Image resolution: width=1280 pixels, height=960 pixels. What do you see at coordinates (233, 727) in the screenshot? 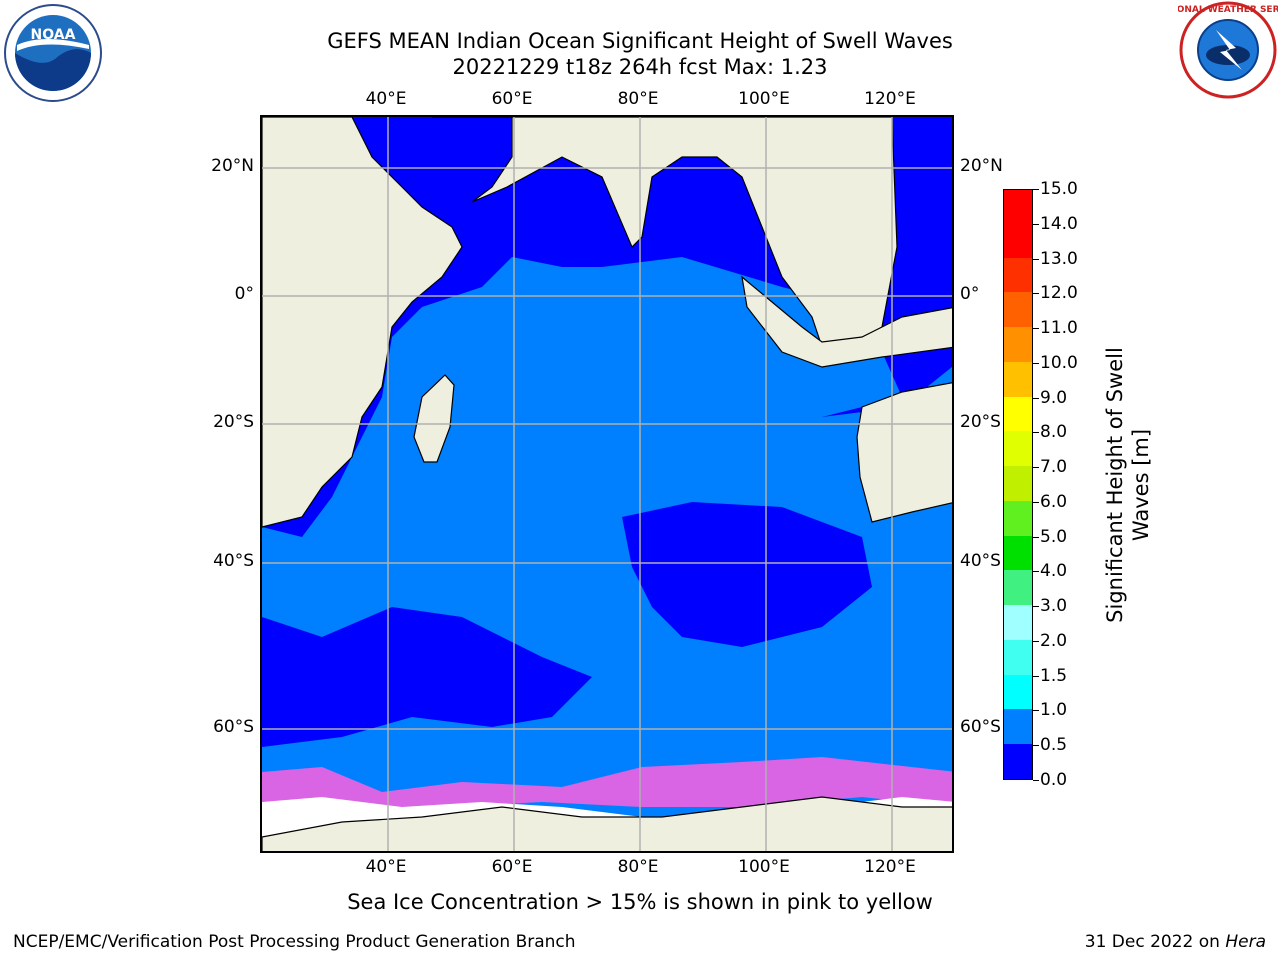
I see `lat-tick-left: 60°S` at bounding box center [233, 727].